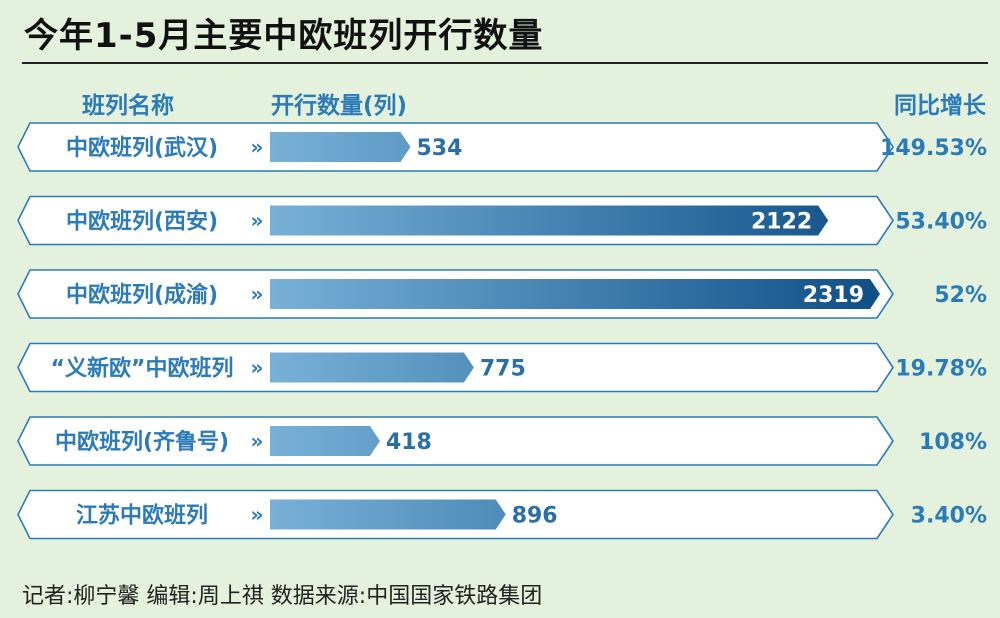 This screenshot has height=618, width=1000. Describe the element at coordinates (953, 442) in the screenshot. I see `growth-label: 108%` at that location.